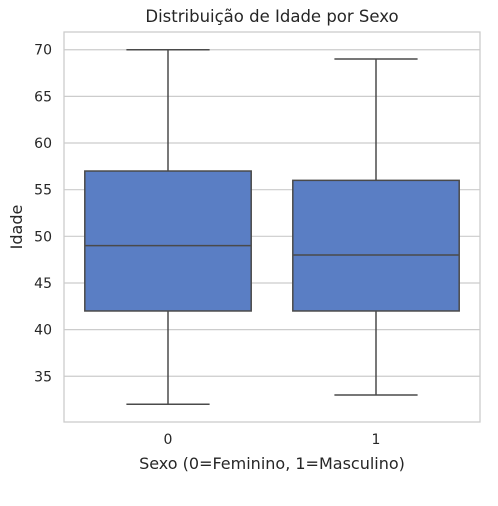  I want to click on x-tick-label: 0, so click(168, 440).